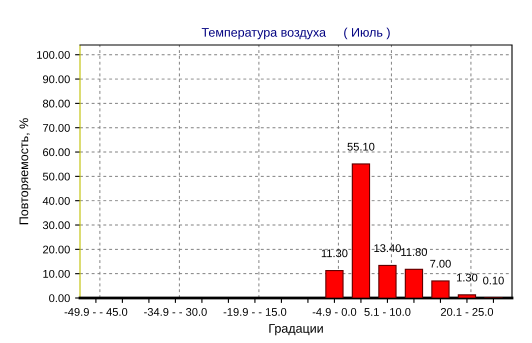 This screenshot has width=532, height=343. What do you see at coordinates (59, 298) in the screenshot?
I see `y-tick-label: 0.00` at bounding box center [59, 298].